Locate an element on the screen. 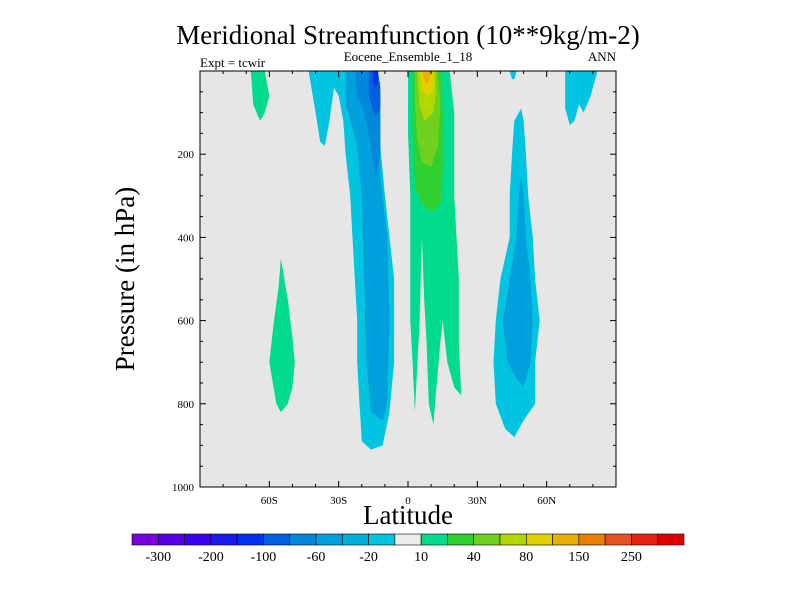 Image resolution: width=800 pixels, height=600 pixels. colorbar: -300 -200 -100 -60 -20 10 40 80 150 250 is located at coordinates (408, 549).